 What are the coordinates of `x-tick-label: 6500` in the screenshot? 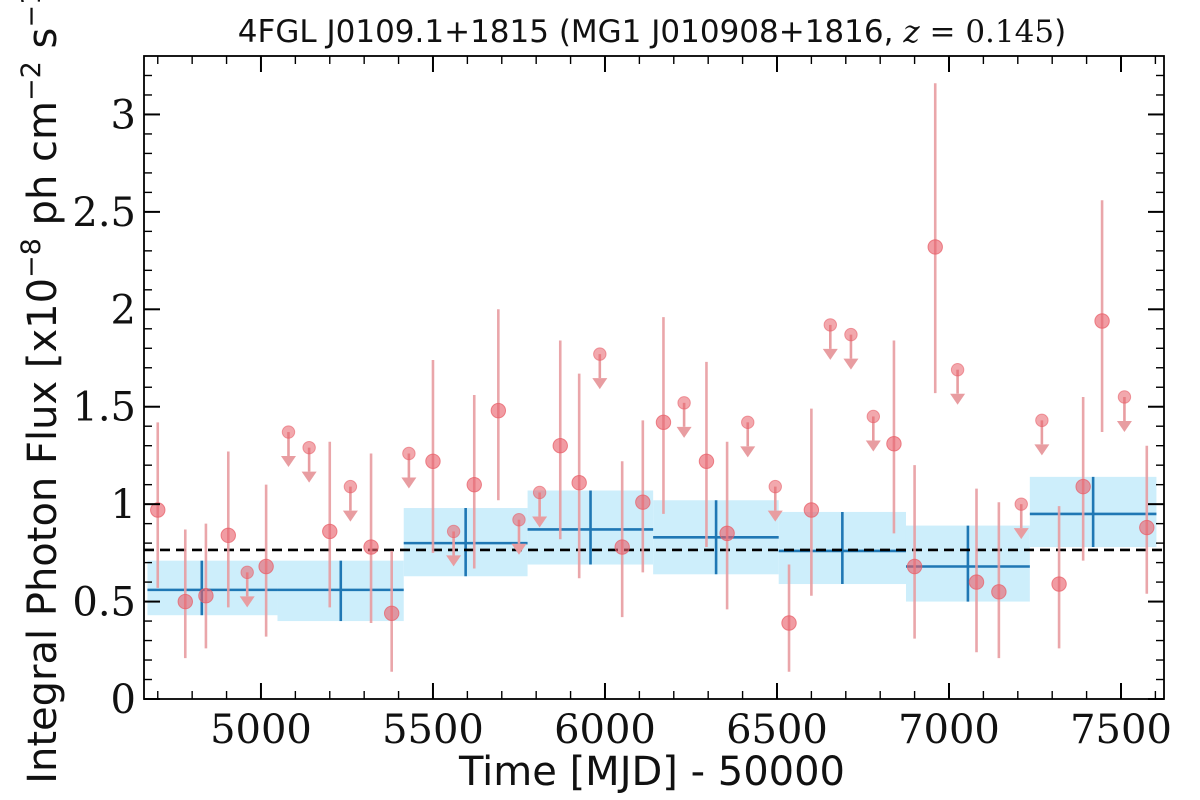 It's located at (777, 730).